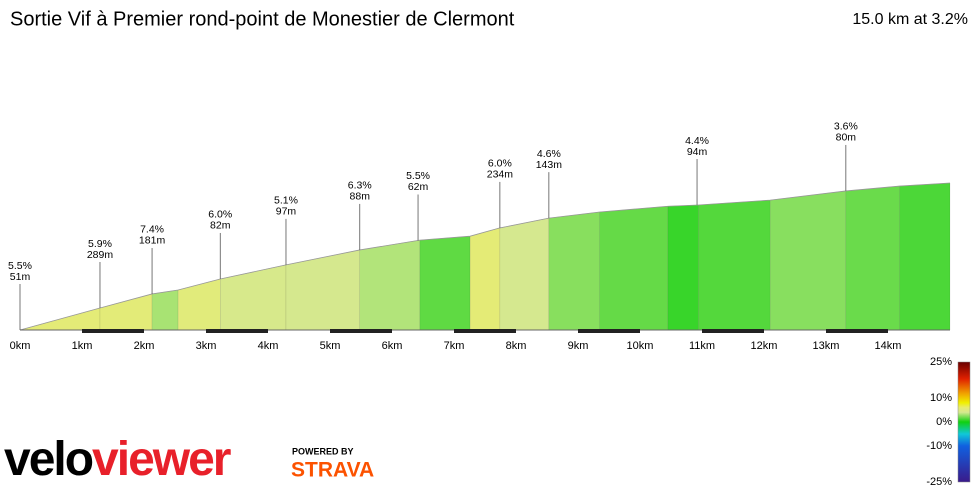 This screenshot has width=980, height=490. I want to click on x-tick-label: 13km, so click(826, 346).